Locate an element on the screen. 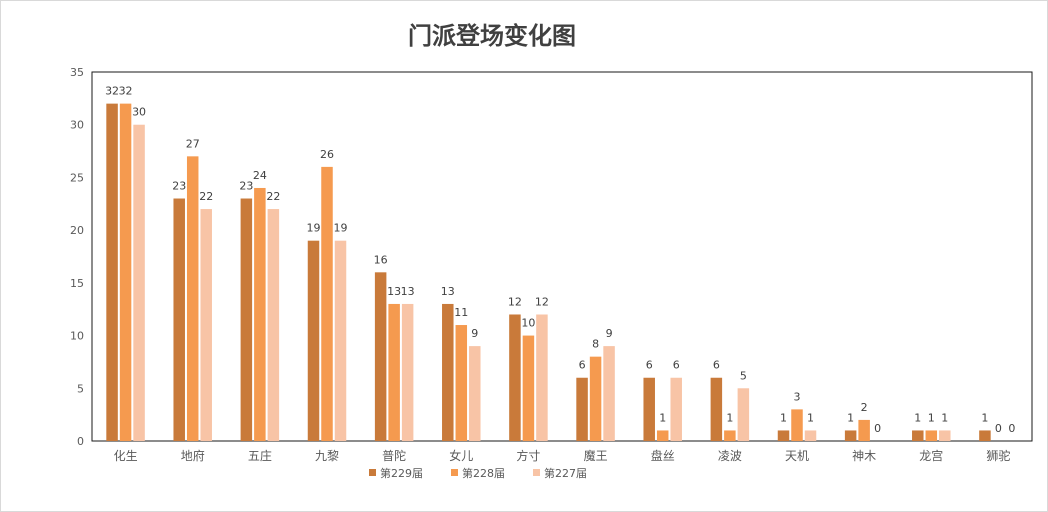 This screenshot has height=512, width=1048. legend-label: 第228届 is located at coordinates (483, 473).